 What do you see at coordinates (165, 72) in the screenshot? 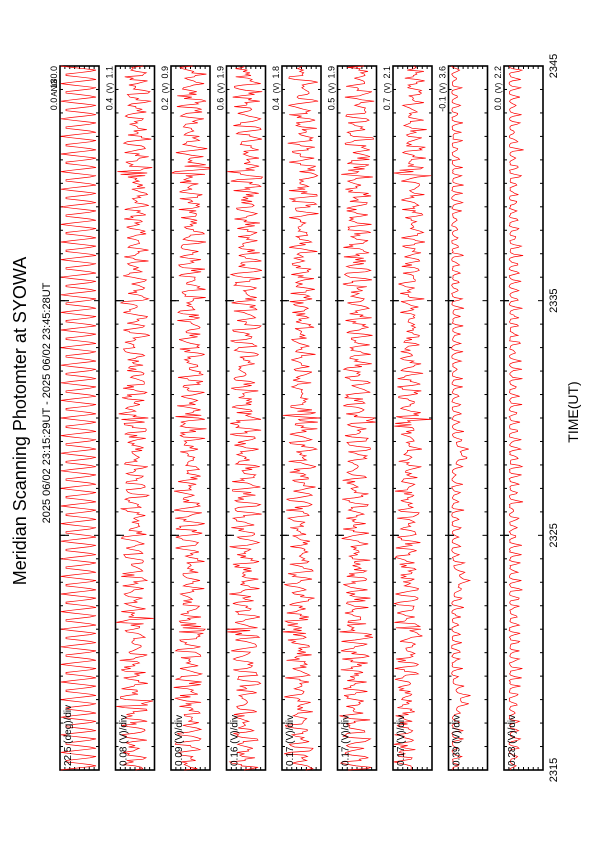
I see `y-top-label: 0.9` at bounding box center [165, 72].